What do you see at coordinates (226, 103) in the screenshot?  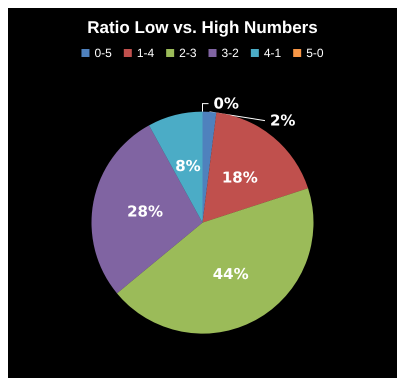 I see `text: 0%` at bounding box center [226, 103].